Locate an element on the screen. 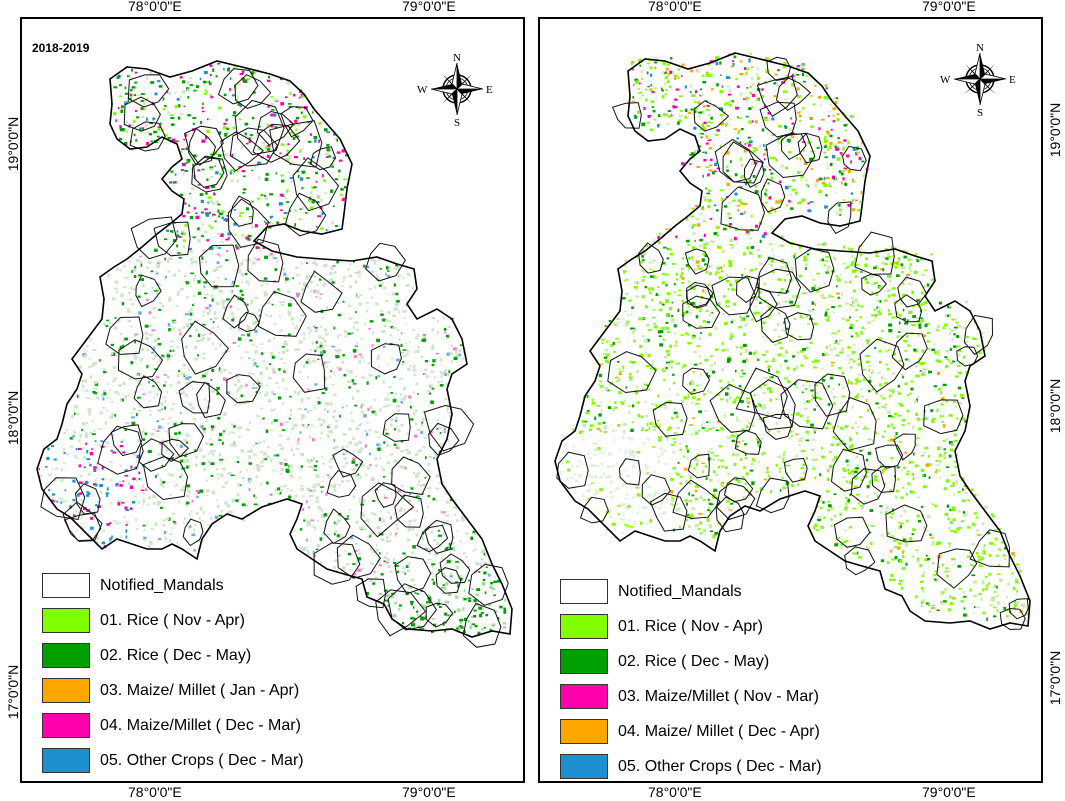  legend-item: 04. Maize/Millet ( Dec - Mar) is located at coordinates (277, 725).